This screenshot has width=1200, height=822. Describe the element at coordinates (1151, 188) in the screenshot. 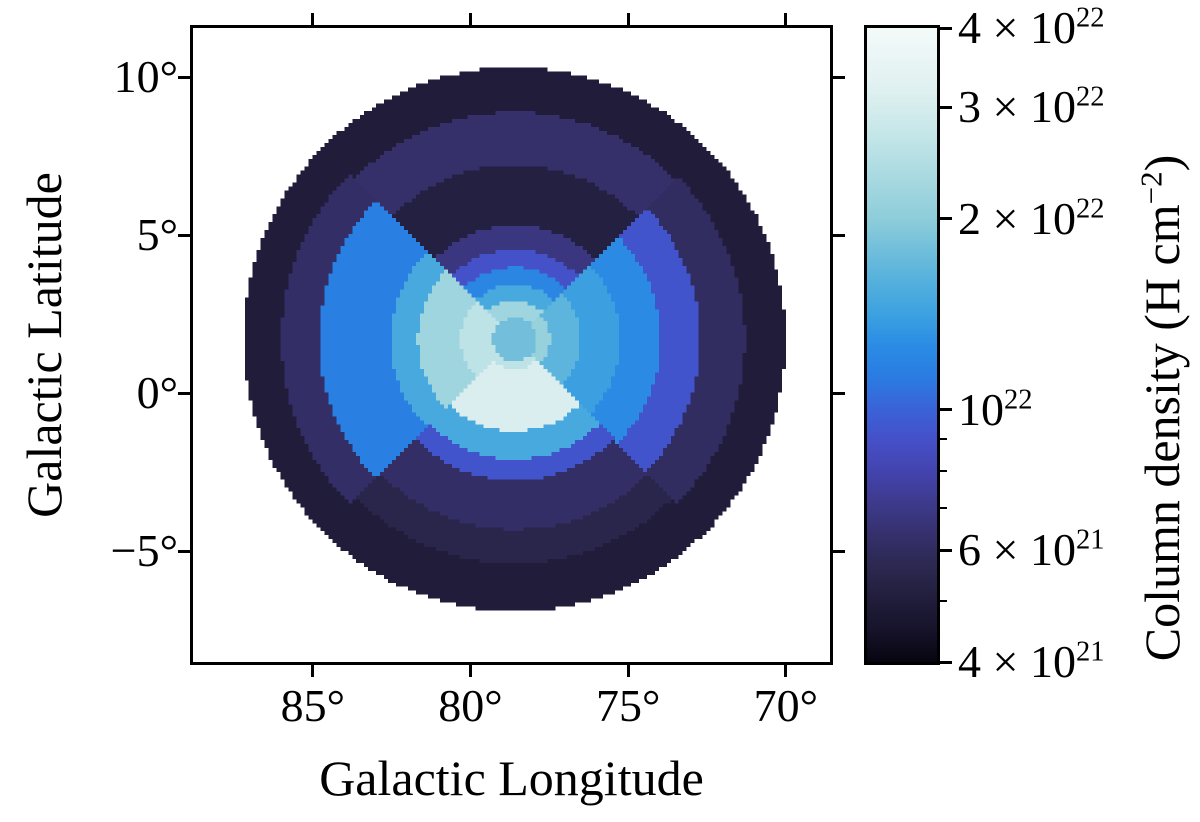

I see `colorbar-label-exponent: −2` at that location.